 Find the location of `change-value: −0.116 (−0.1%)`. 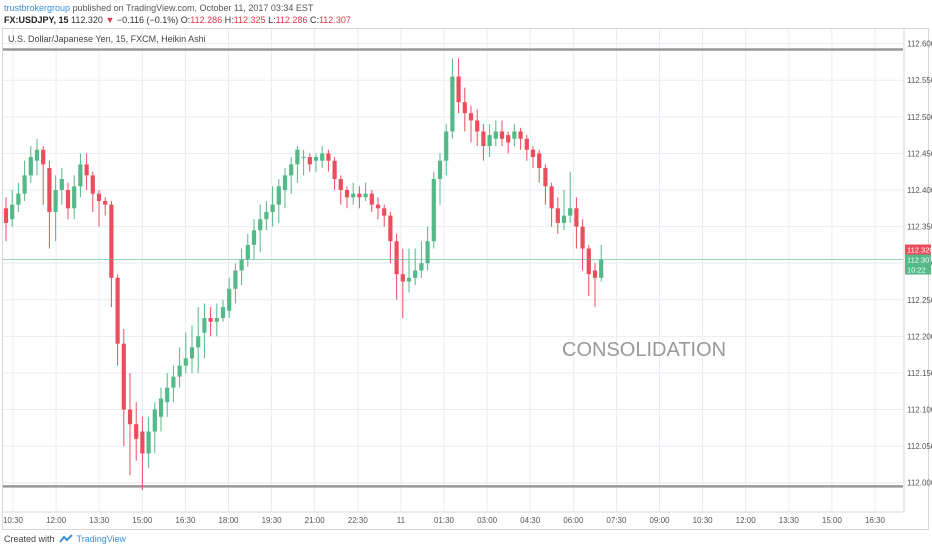

change-value: −0.116 (−0.1%) is located at coordinates (147, 20).